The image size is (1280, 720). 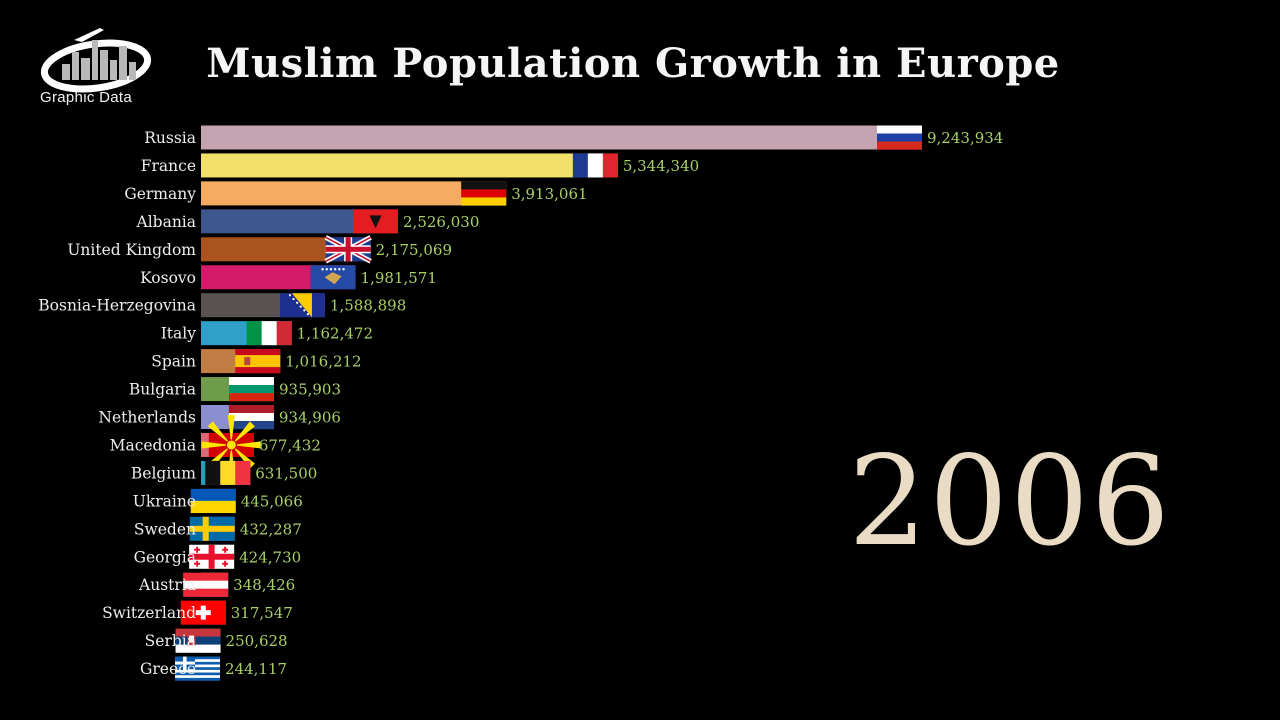 What do you see at coordinates (264, 585) in the screenshot?
I see `value-label-austria: 348,426` at bounding box center [264, 585].